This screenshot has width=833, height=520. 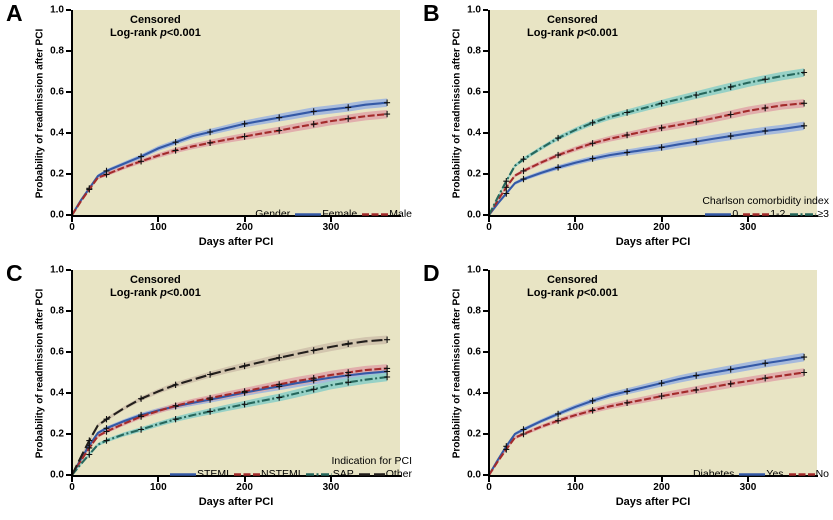 I want to click on legend-entries: Diabetes Yes No, so click(x=761, y=474).